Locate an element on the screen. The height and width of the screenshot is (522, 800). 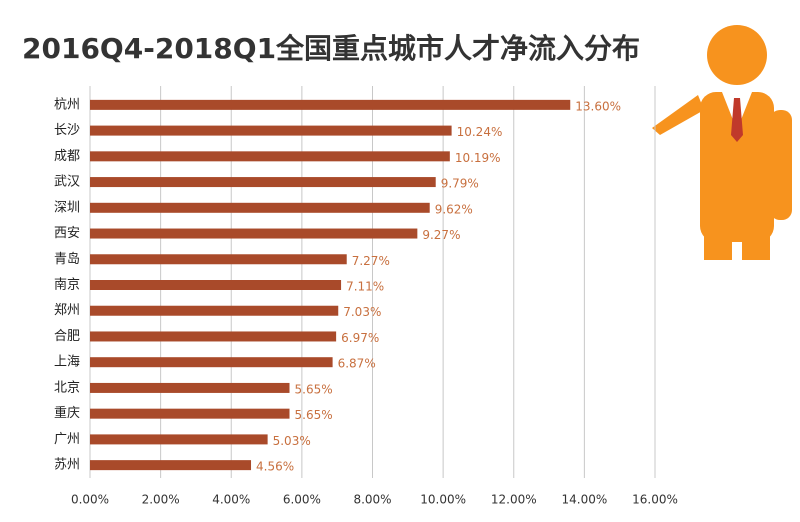
y-tick-label: 广州 is located at coordinates (67, 439).